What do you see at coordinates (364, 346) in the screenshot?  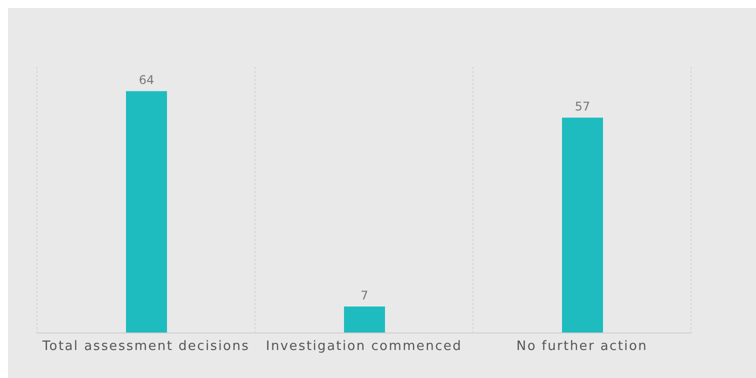 I see `x-tick-label: Investigation commenced` at bounding box center [364, 346].